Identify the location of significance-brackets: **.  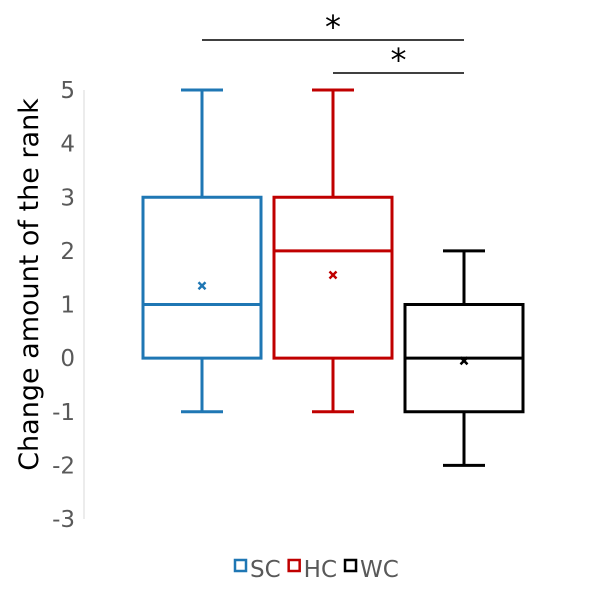
(333, 43).